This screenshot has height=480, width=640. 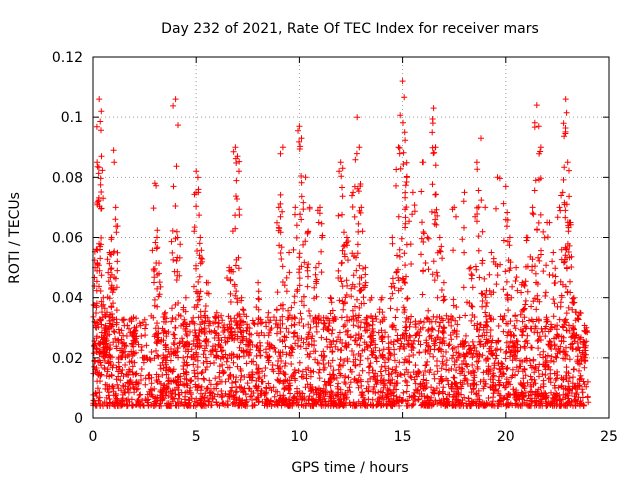 I want to click on y-tick-label: 0, so click(x=78, y=419).